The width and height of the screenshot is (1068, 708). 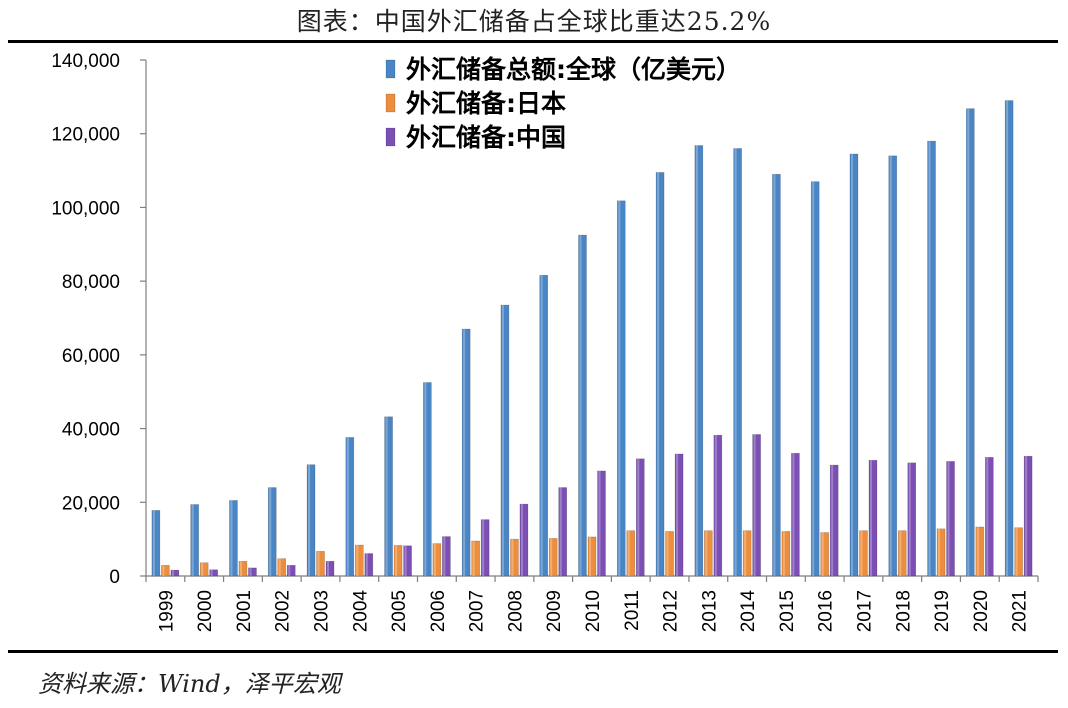 I want to click on bar-0-2015, so click(x=776, y=375).